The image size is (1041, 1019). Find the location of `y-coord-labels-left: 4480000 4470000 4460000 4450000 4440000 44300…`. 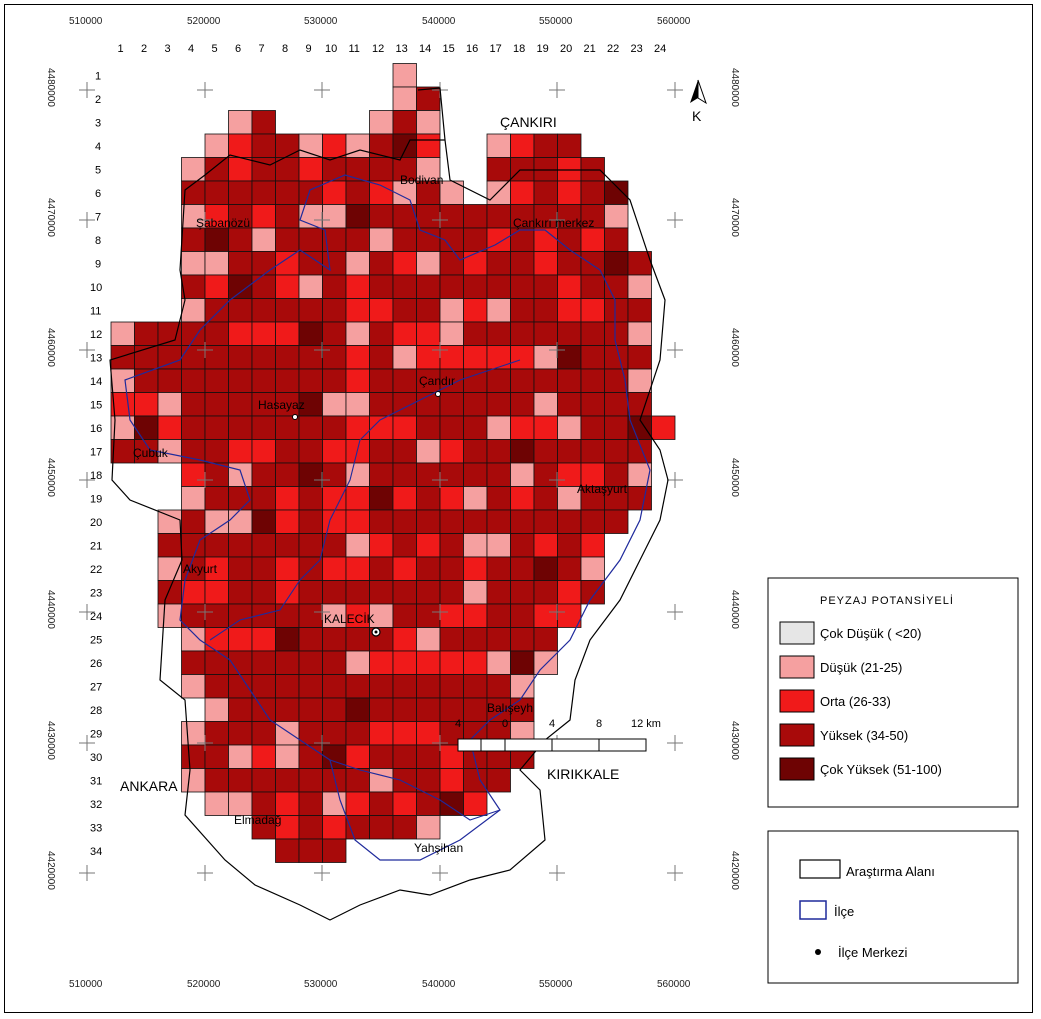

y-coord-labels-left: 4480000 4470000 4460000 4450000 4440000 44300… is located at coordinates (50, 479).